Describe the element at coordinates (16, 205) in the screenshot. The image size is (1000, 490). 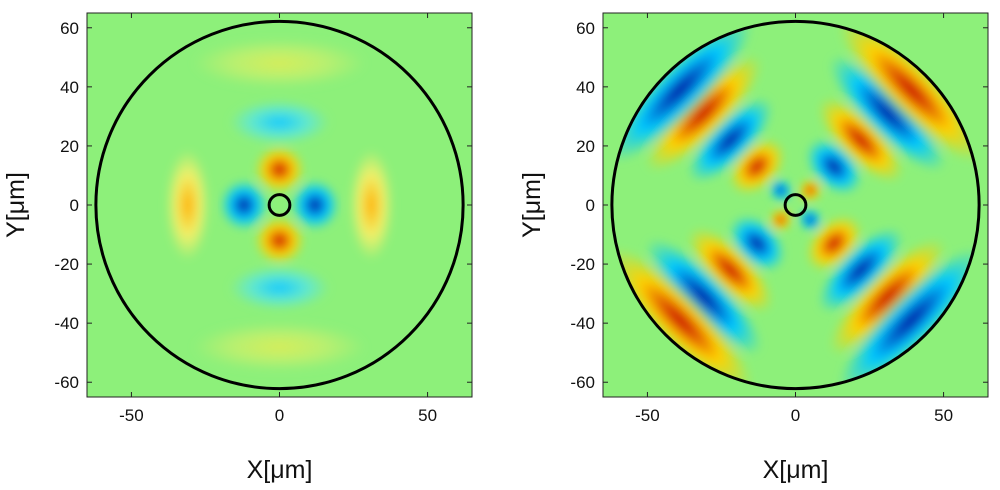
I see `left-y-axis-label: Y[μm]` at that location.